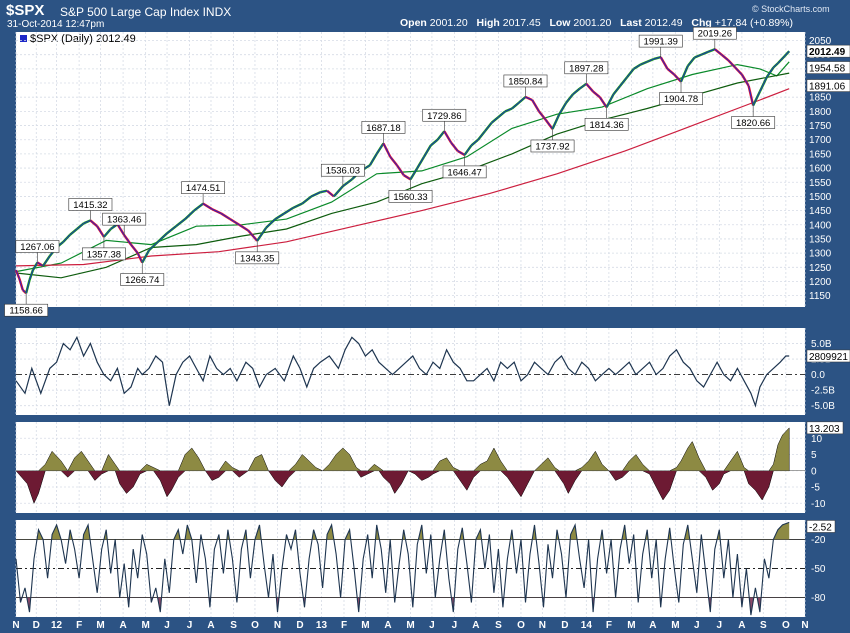 This screenshot has width=850, height=633. Describe the element at coordinates (821, 344) in the screenshot. I see `y-tick-label: 5.0B` at that location.